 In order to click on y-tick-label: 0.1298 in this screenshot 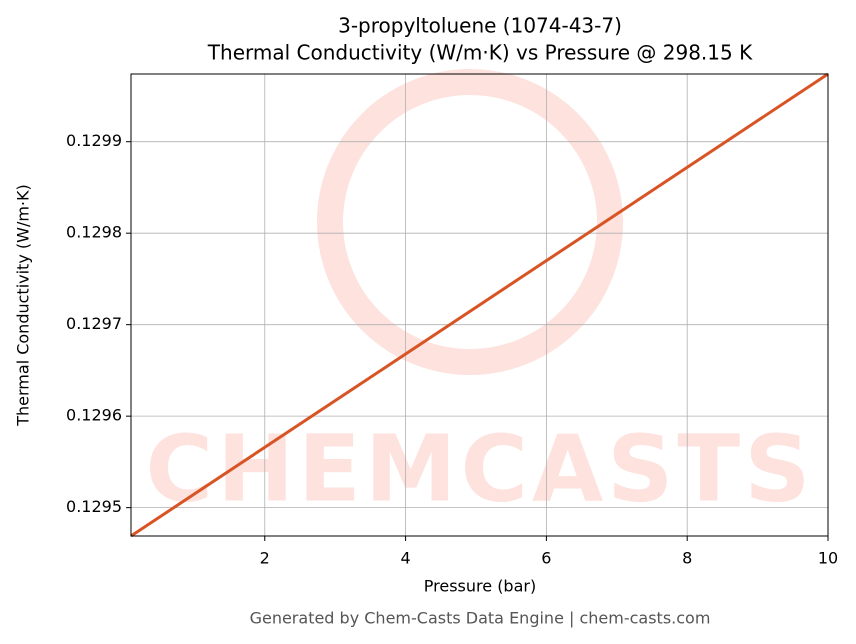, I will do `click(94, 232)`.